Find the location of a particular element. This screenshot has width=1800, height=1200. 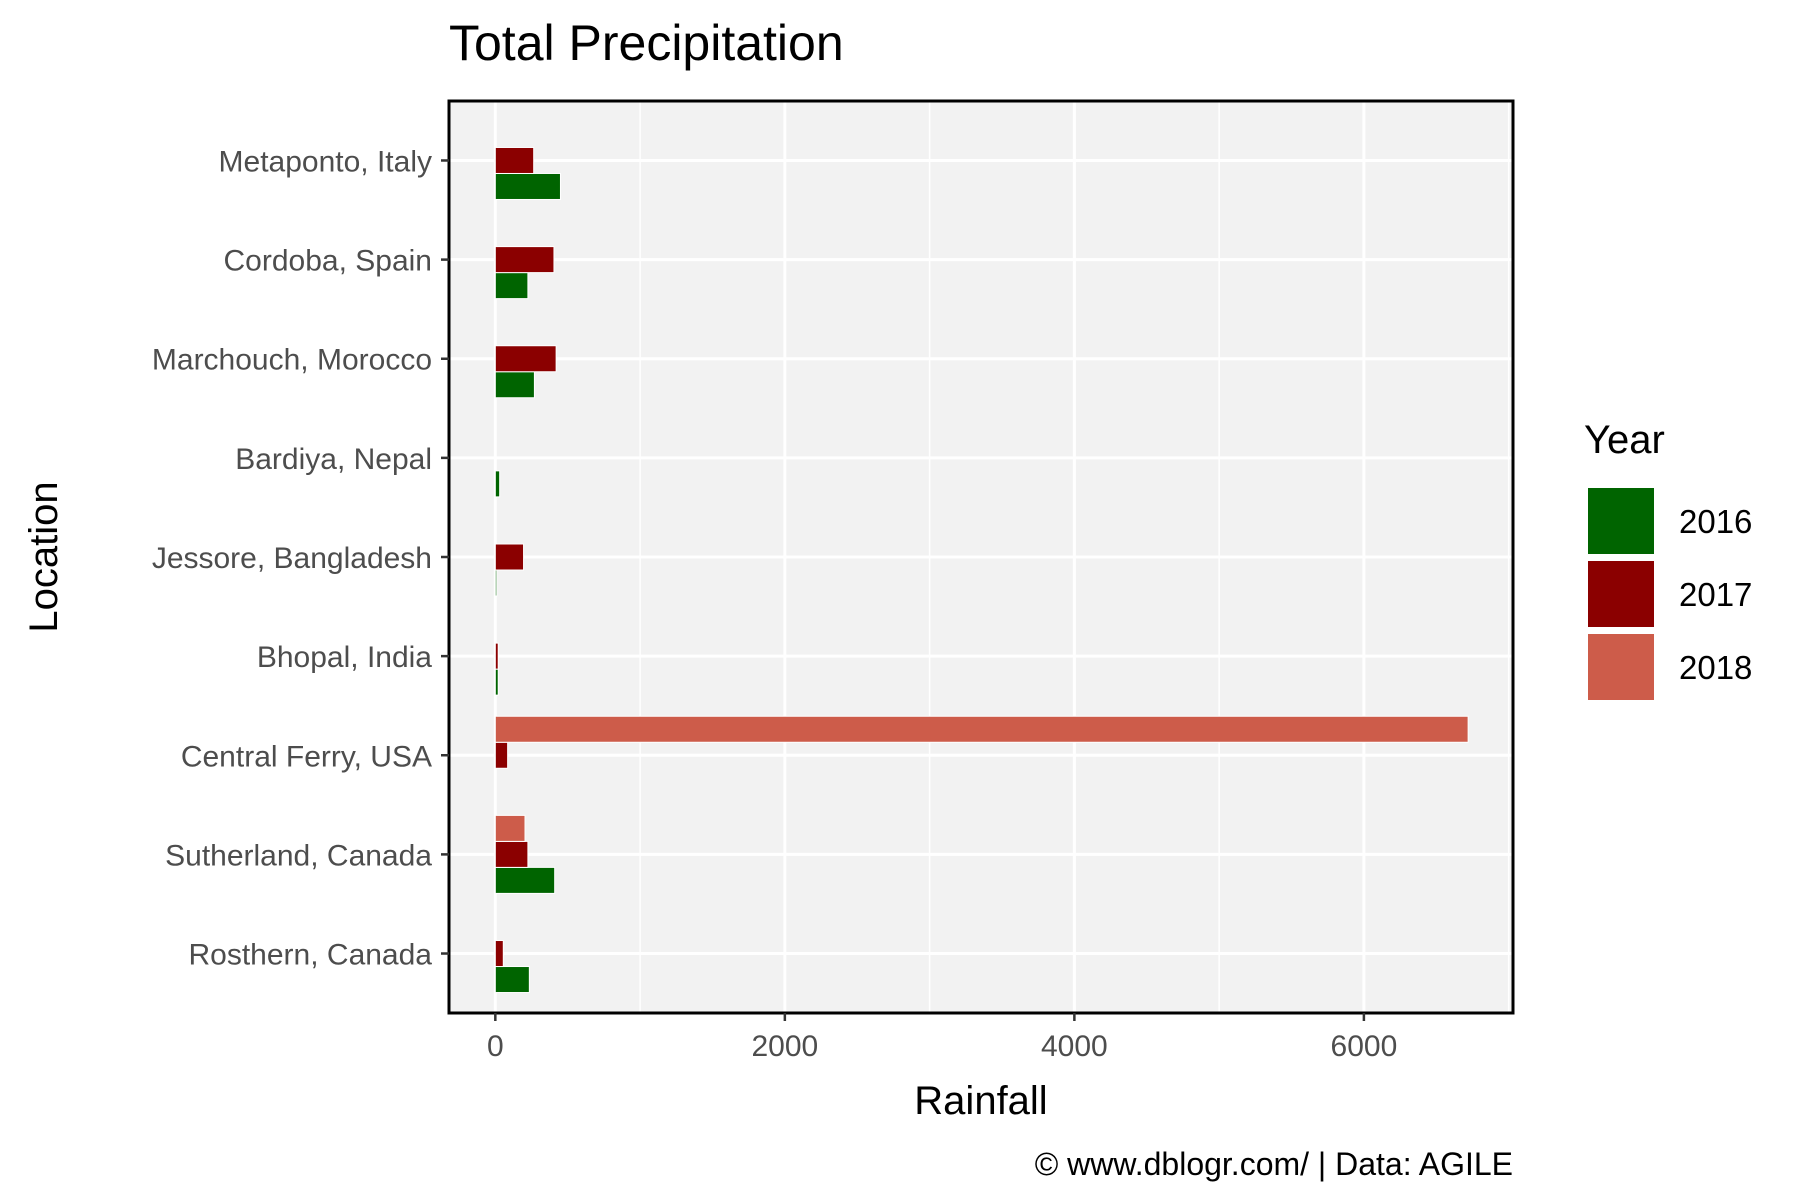

bar-sutherland-canada-2017 is located at coordinates (511, 854).